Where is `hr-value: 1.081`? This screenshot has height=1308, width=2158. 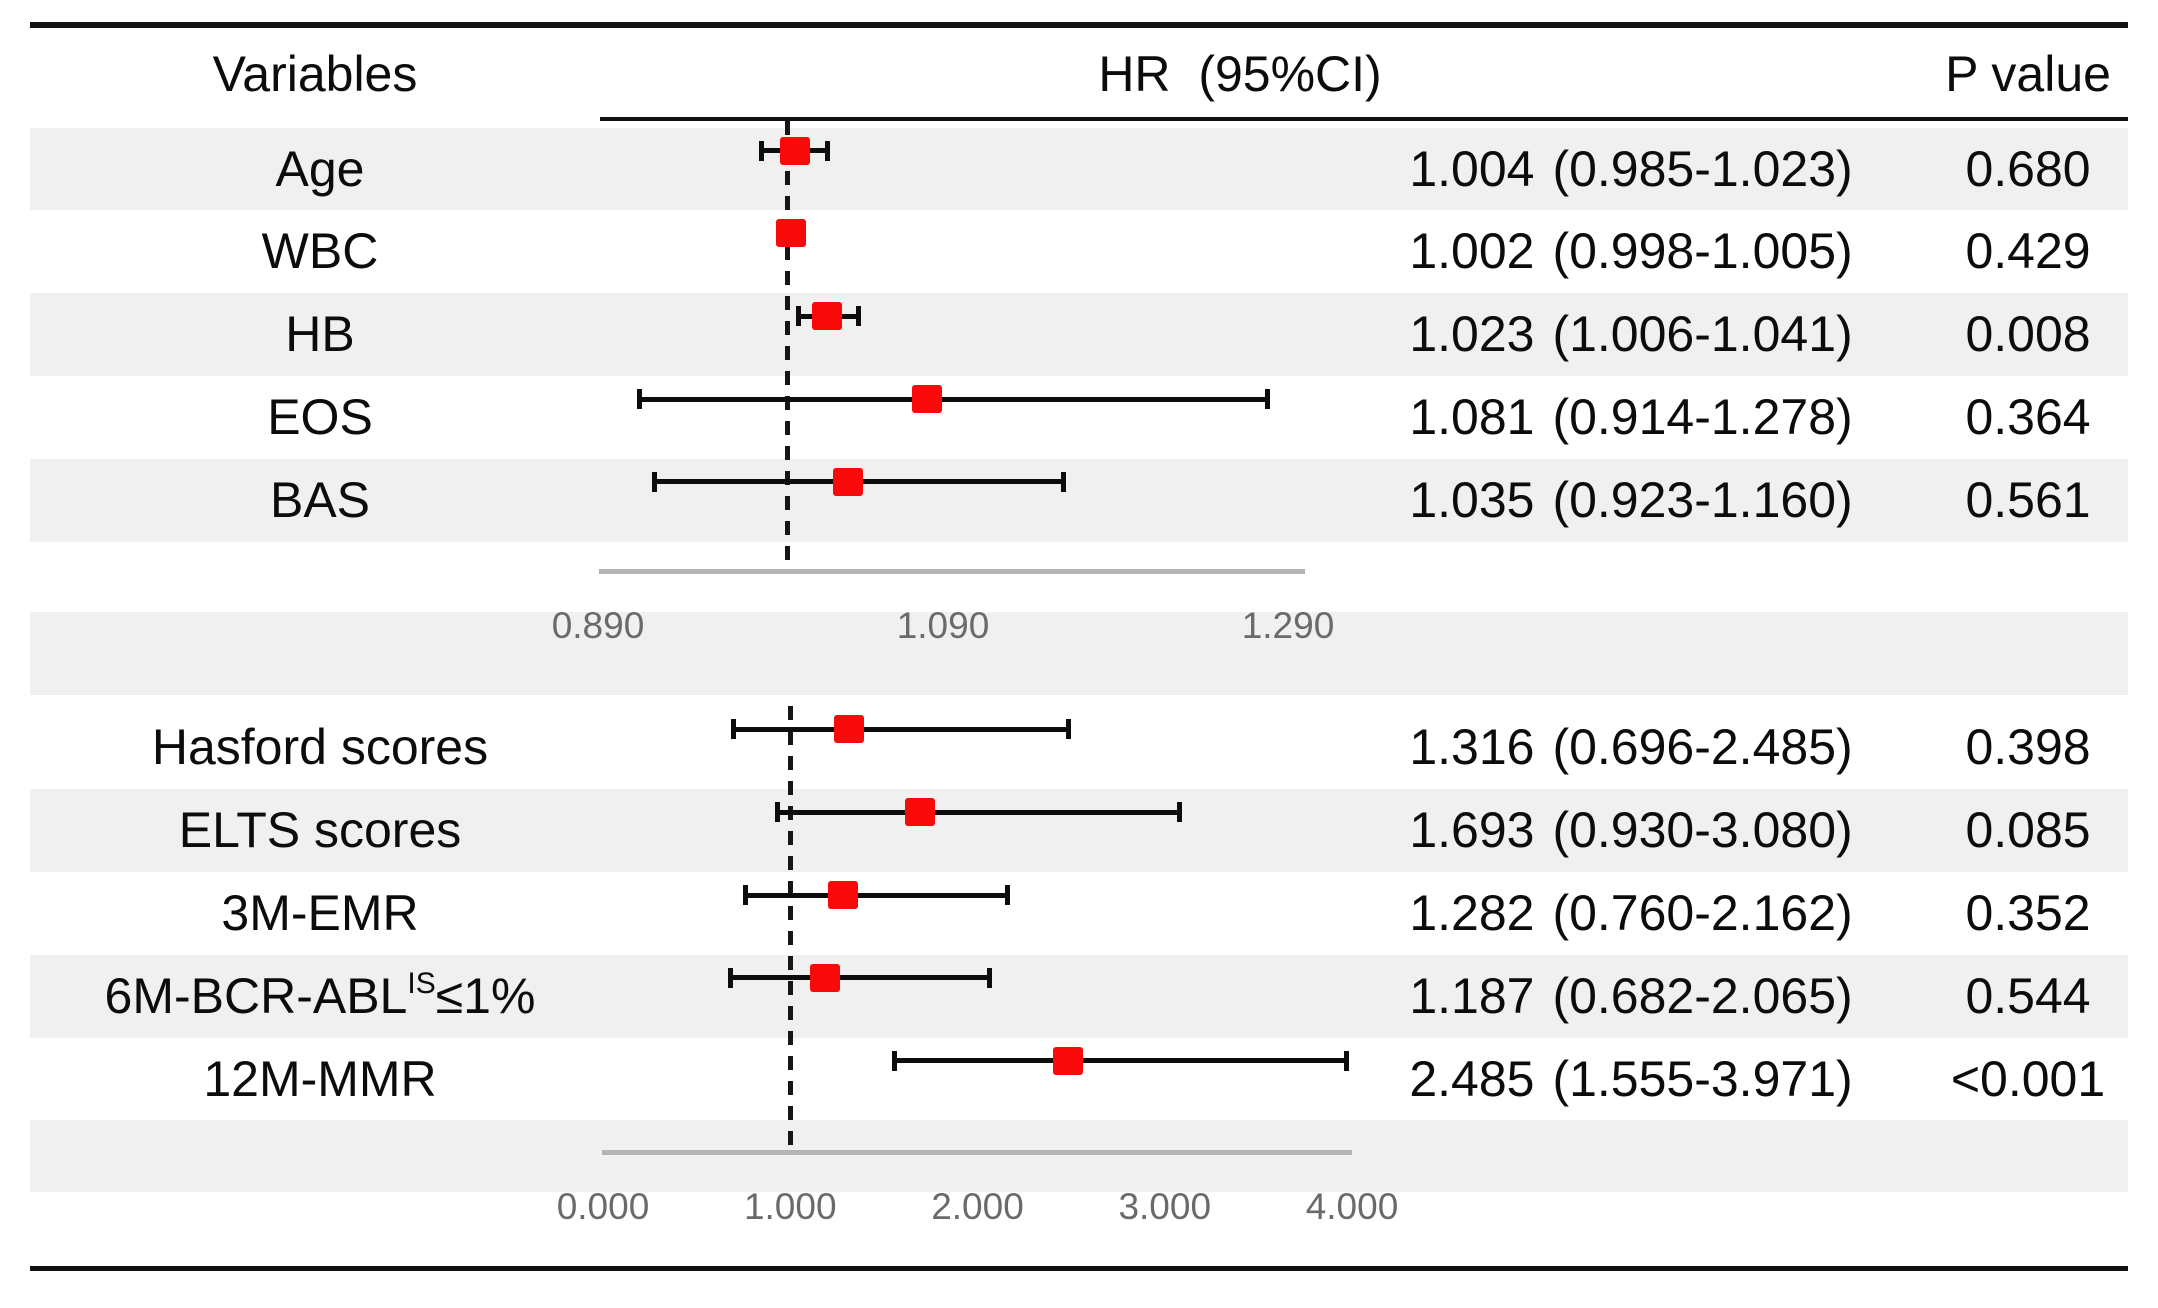 hr-value: 1.081 is located at coordinates (1472, 417).